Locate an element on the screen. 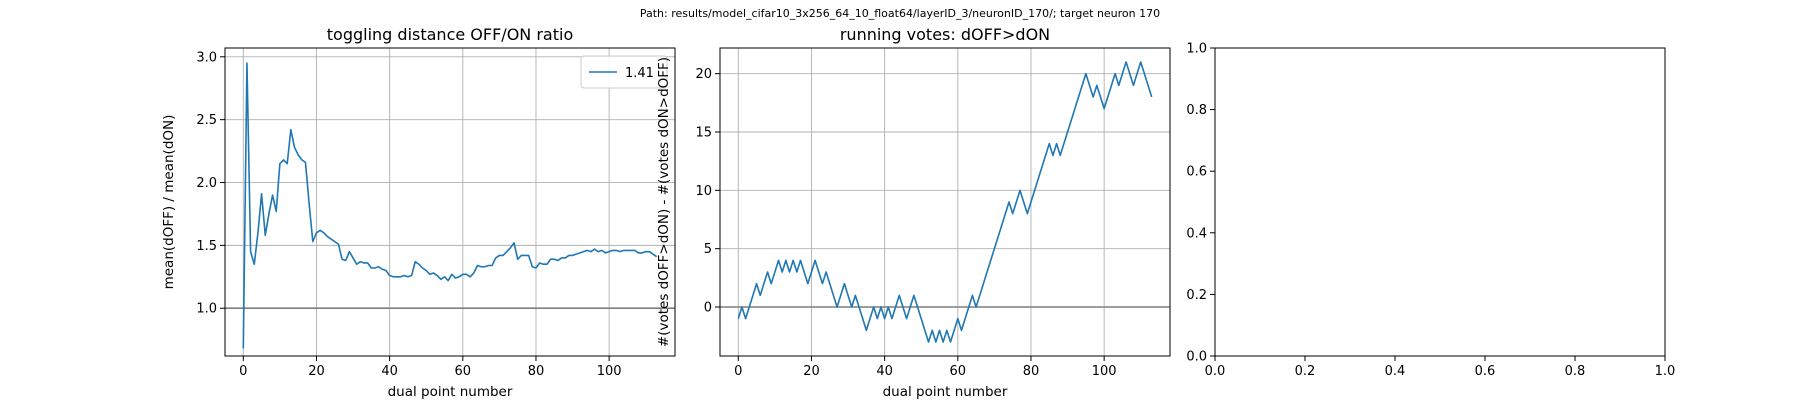 The image size is (1800, 400). votes-xtick-label-3: 60 is located at coordinates (958, 371).